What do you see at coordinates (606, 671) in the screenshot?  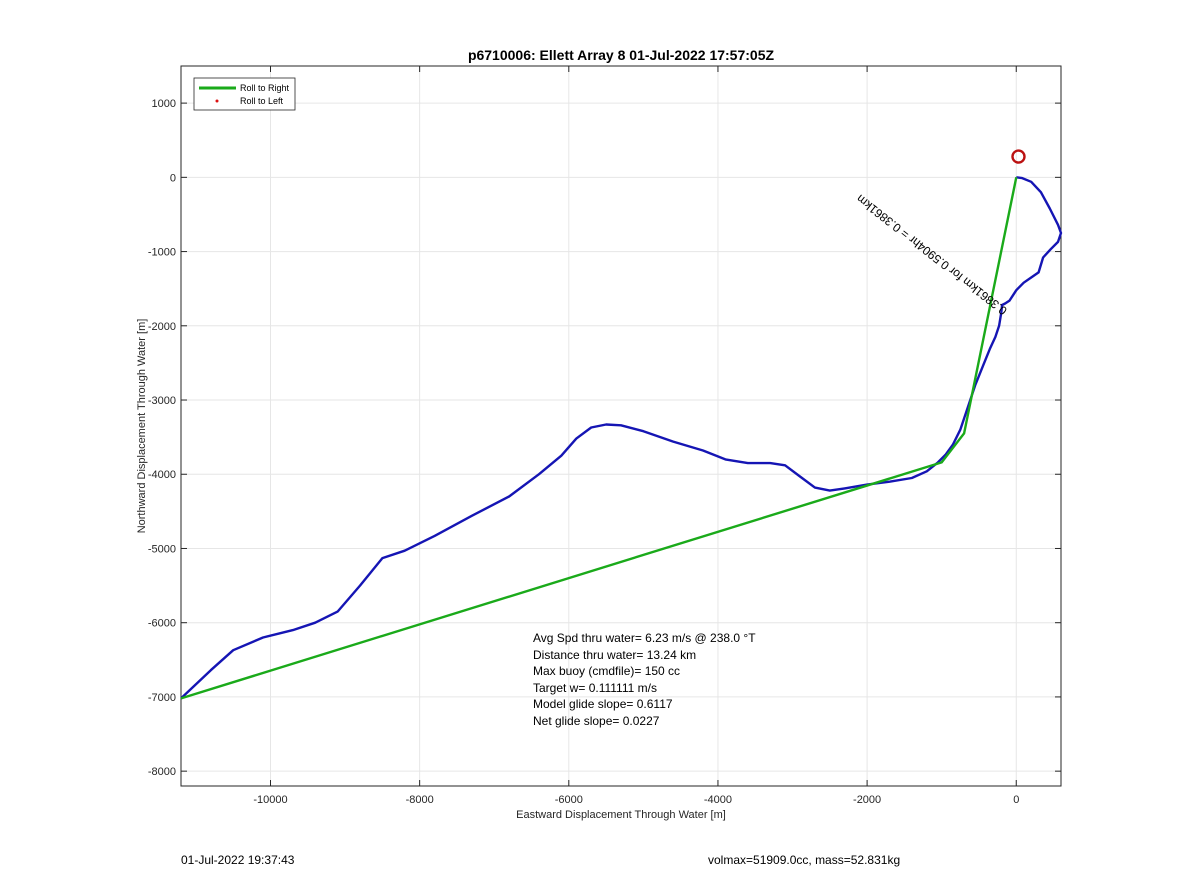 I see `stats-max-buoy: Max buoy (cmdfile)= 150 cc` at bounding box center [606, 671].